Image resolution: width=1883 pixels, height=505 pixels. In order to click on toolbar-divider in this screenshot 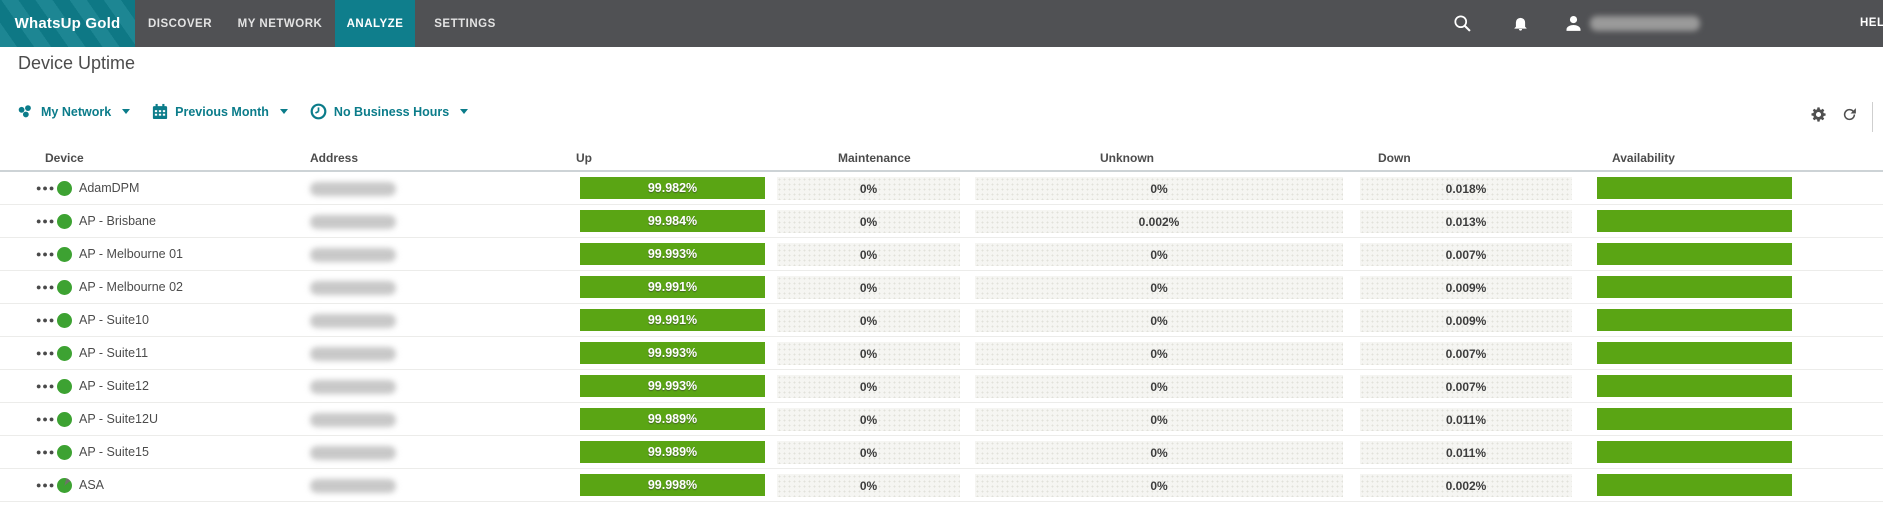, I will do `click(1872, 117)`.